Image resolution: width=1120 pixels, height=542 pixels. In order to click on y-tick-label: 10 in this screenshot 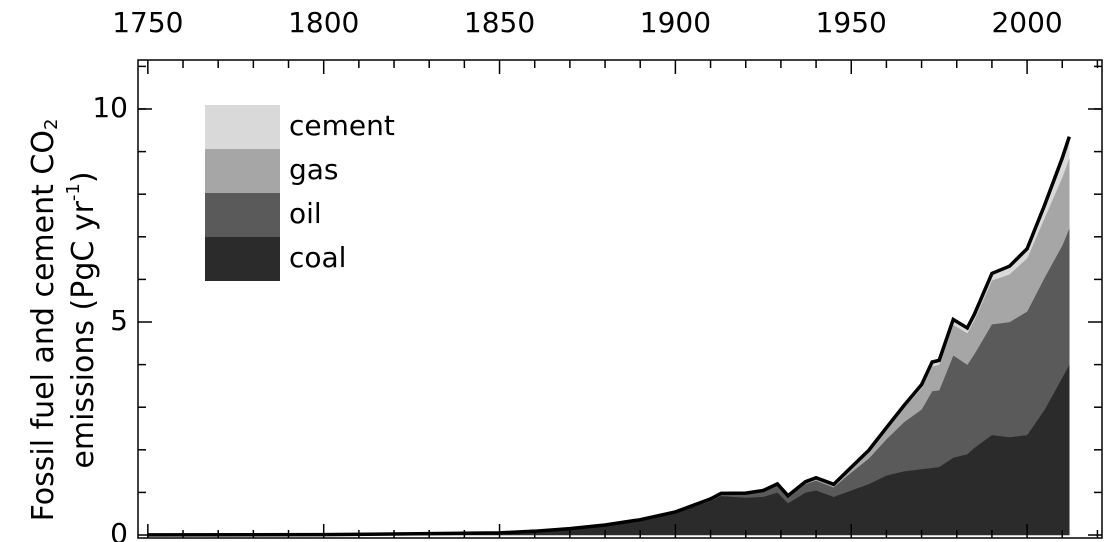, I will do `click(110, 107)`.